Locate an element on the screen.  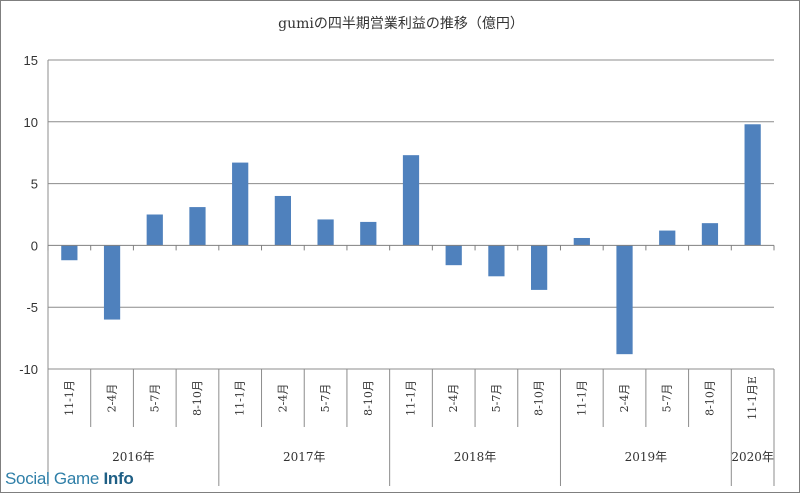
year-group-label: 2020年 is located at coordinates (752, 457).